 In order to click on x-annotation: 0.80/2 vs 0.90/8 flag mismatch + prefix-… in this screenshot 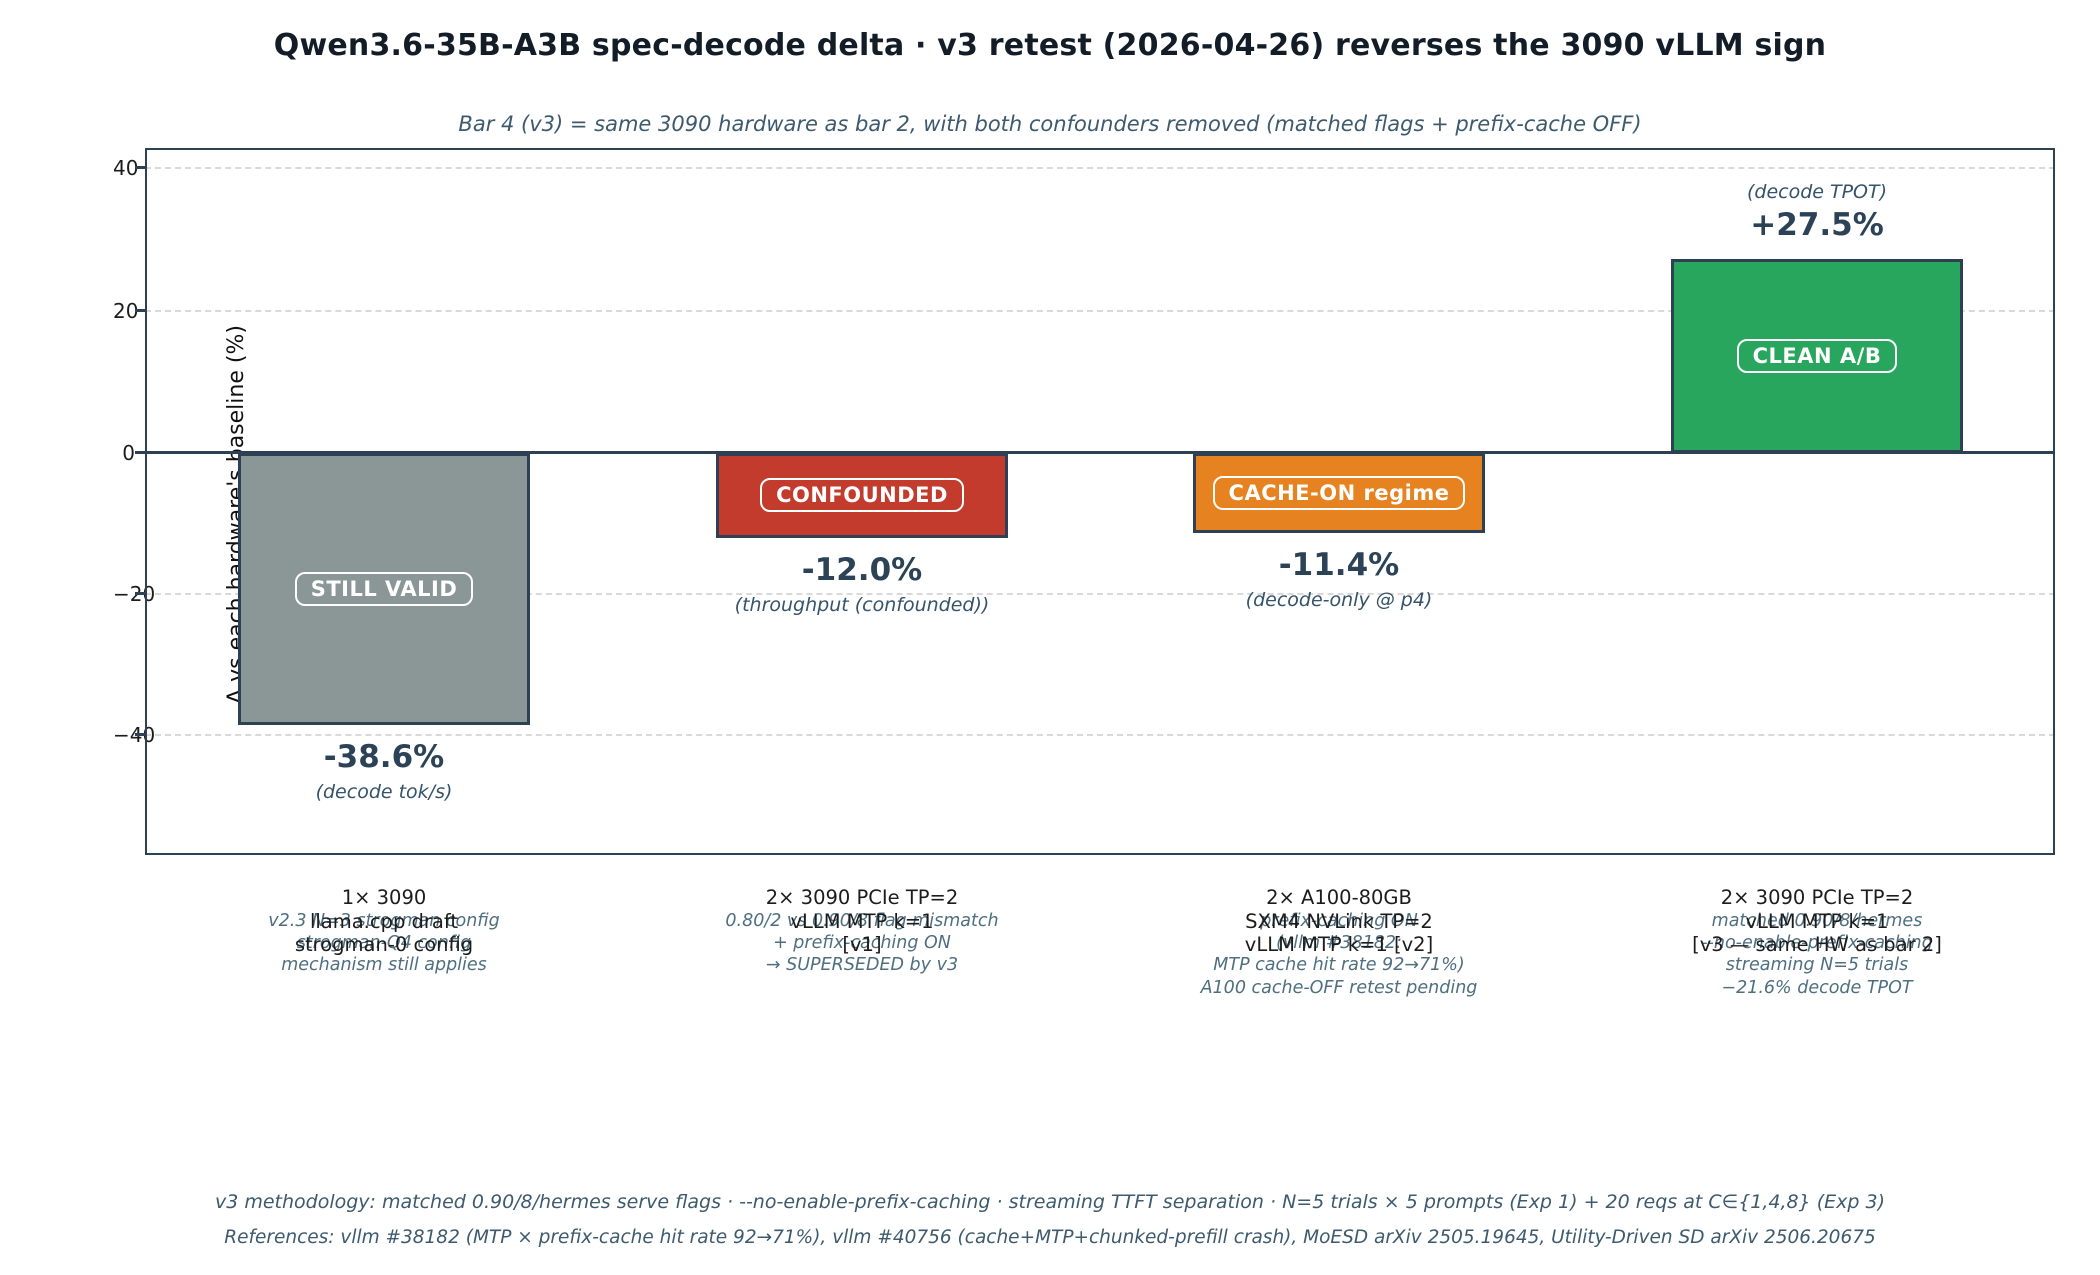, I will do `click(862, 943)`.